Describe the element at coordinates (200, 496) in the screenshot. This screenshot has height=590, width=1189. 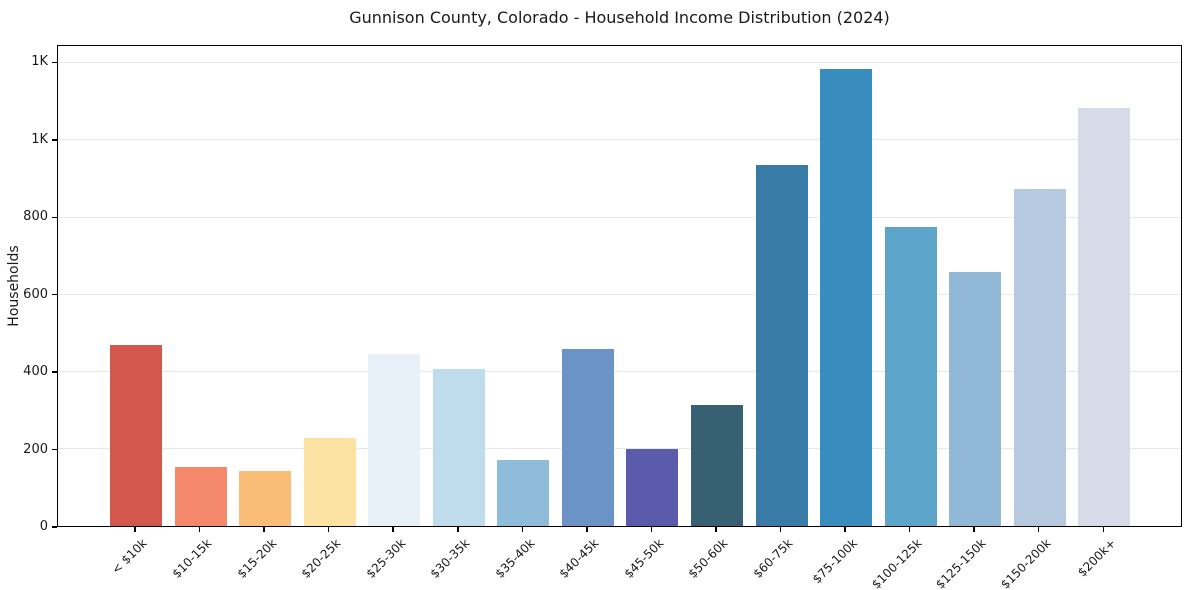
I see `bar-$10-15k` at that location.